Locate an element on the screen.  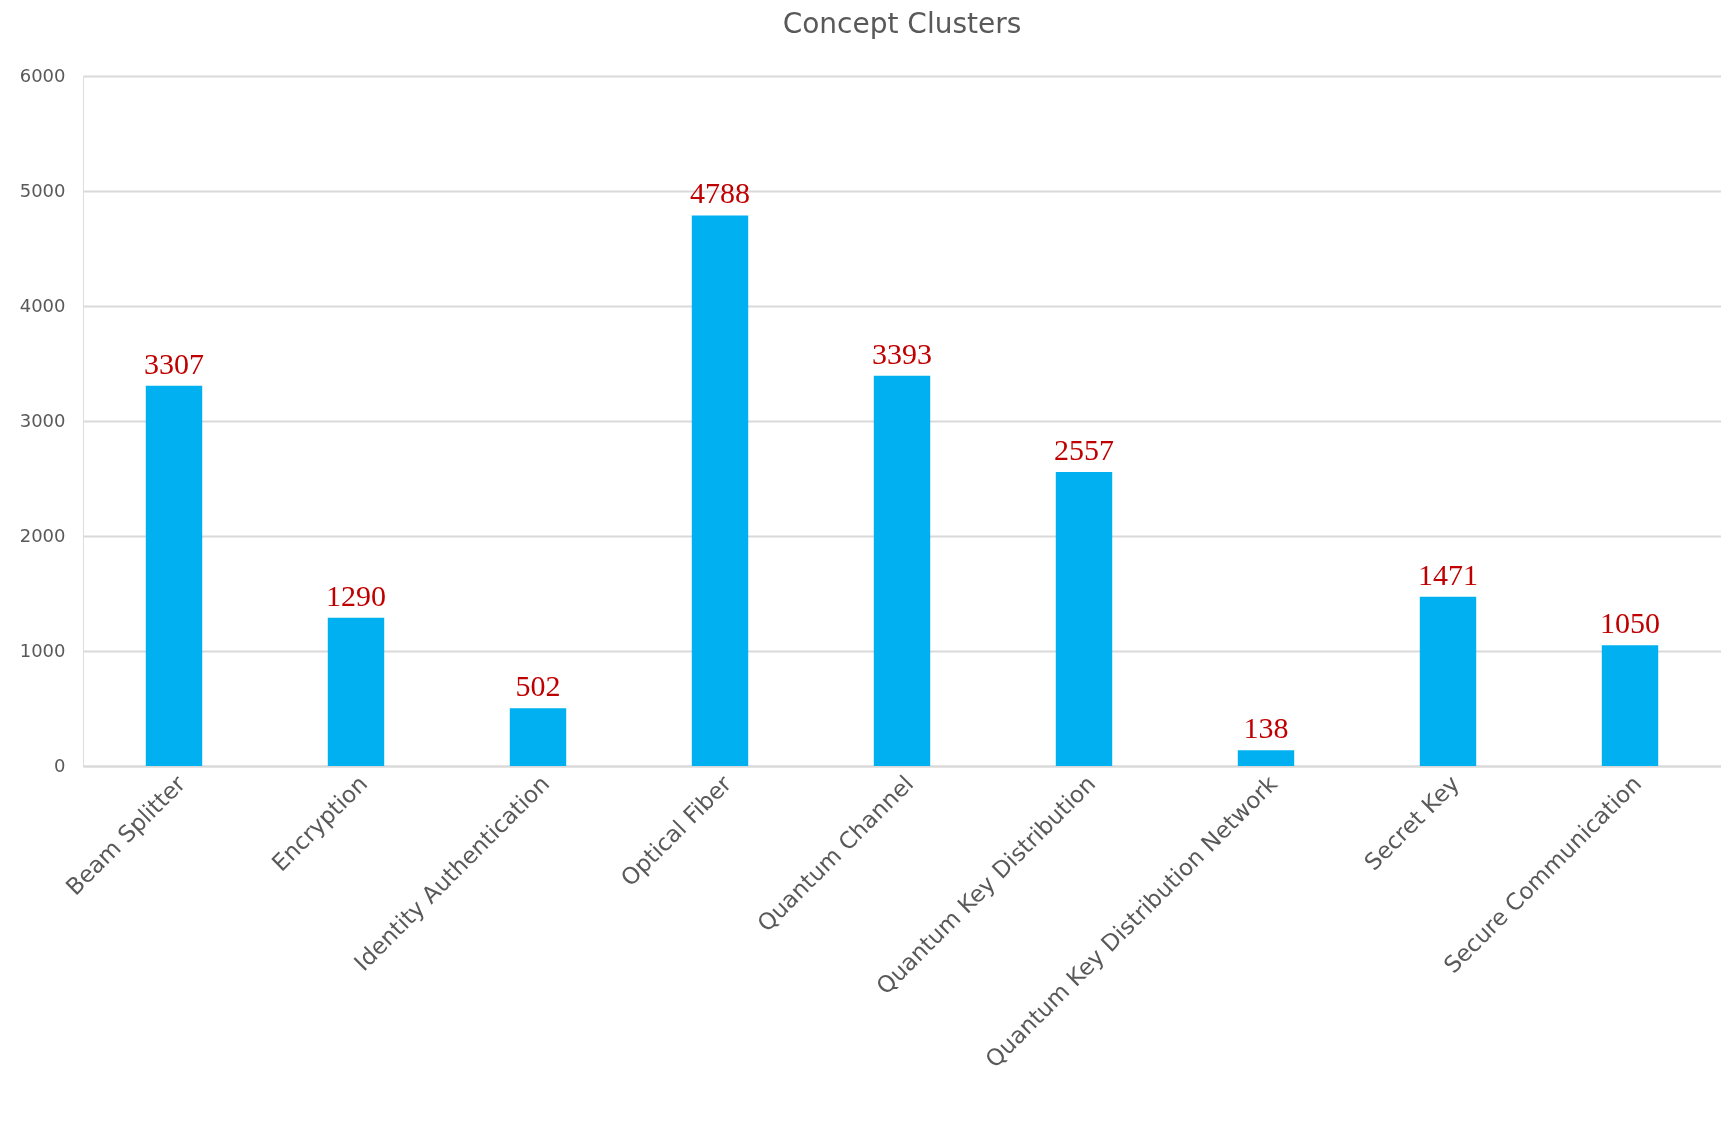
data-label: 4788 is located at coordinates (720, 193).